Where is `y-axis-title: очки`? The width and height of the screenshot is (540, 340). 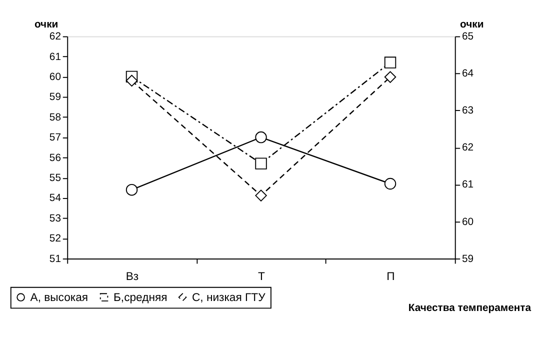 y-axis-title: очки is located at coordinates (46, 24).